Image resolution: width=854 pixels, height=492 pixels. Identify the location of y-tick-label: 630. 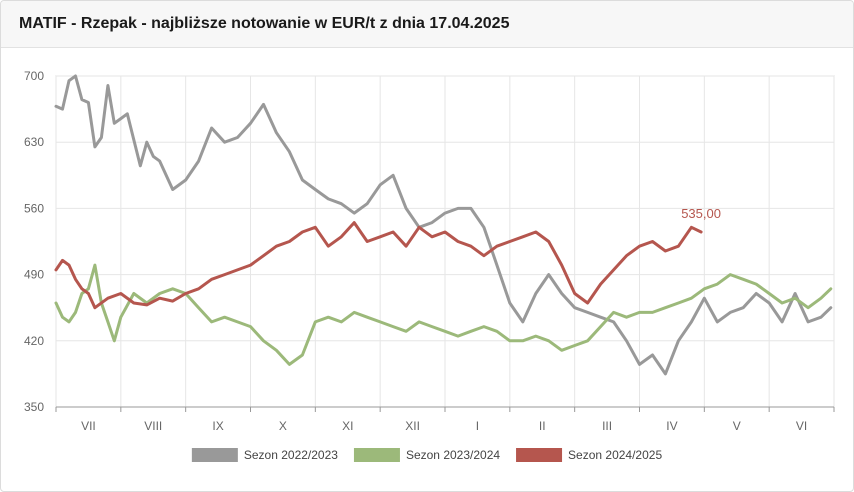
(34, 142).